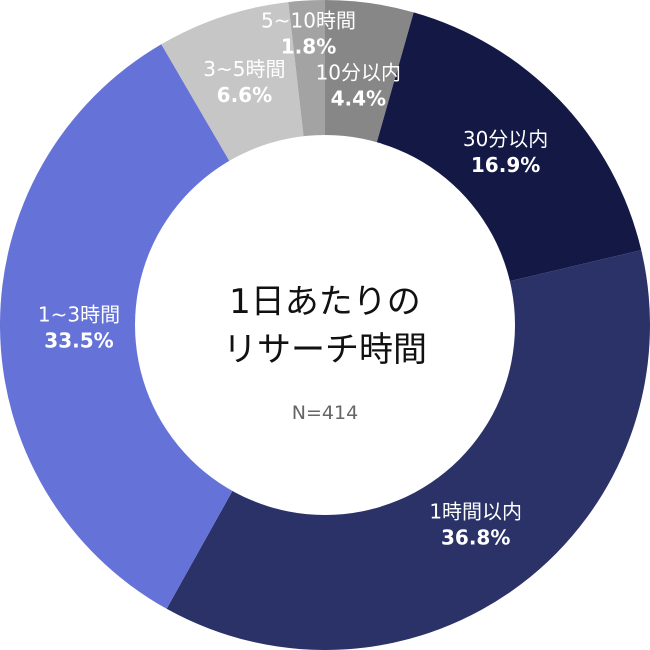 The image size is (650, 650). Describe the element at coordinates (244, 95) in the screenshot. I see `slice-percent-label: 6.6%` at that location.